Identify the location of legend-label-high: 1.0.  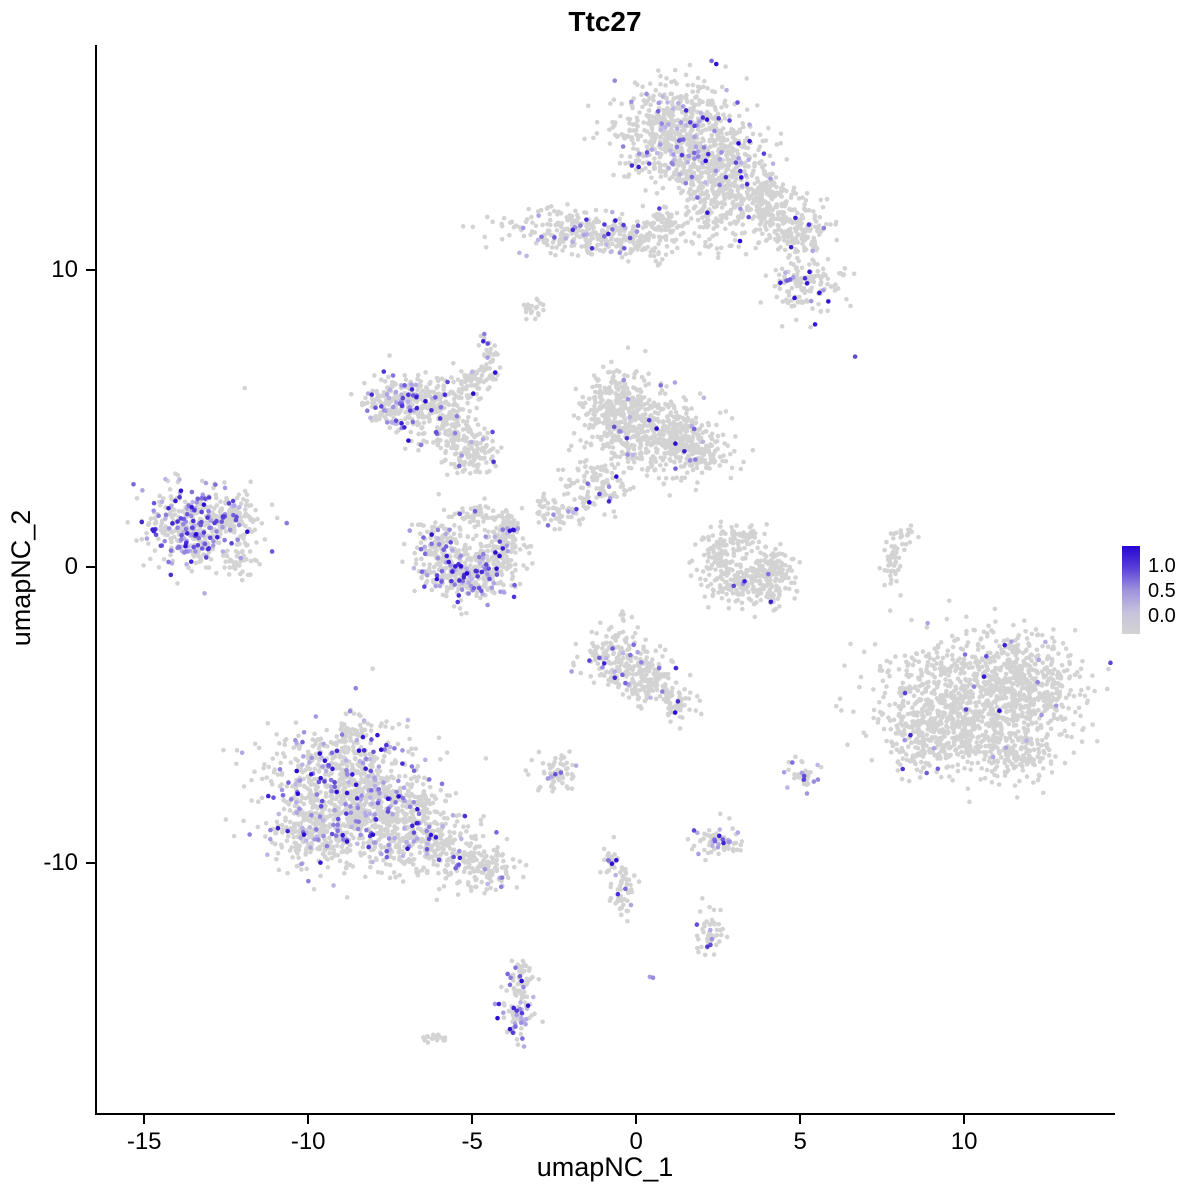
(1162, 566).